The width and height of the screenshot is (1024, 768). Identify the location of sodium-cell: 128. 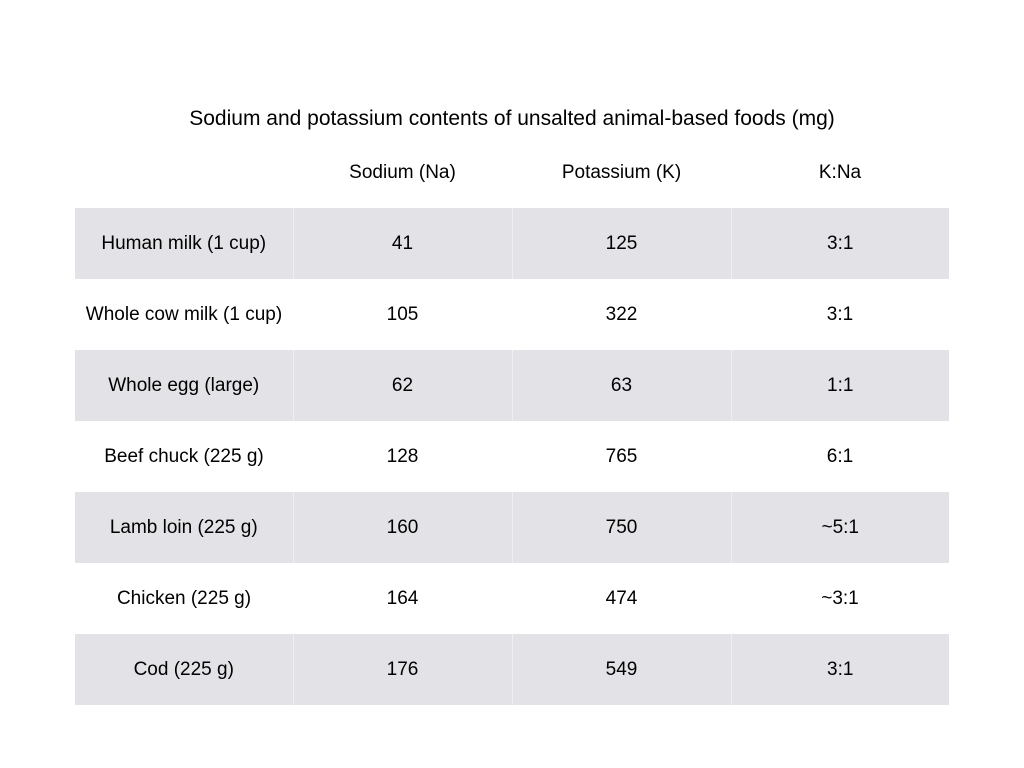
(402, 456).